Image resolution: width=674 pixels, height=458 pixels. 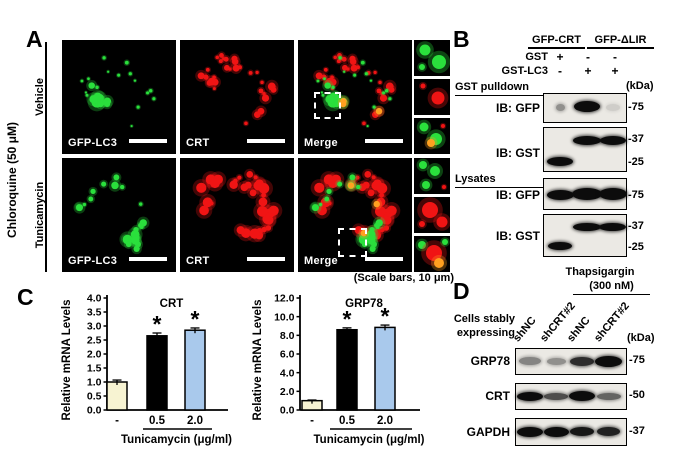 What do you see at coordinates (93, 143) in the screenshot?
I see `tile-label: GFP-LC3` at bounding box center [93, 143].